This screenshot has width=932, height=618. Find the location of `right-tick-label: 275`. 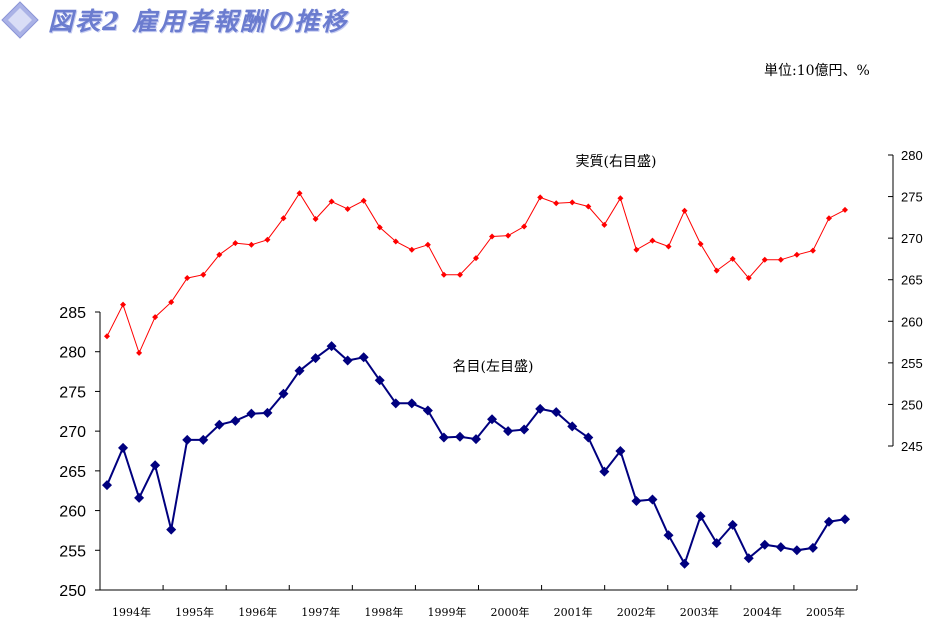

right-tick-label: 275 is located at coordinates (912, 197).